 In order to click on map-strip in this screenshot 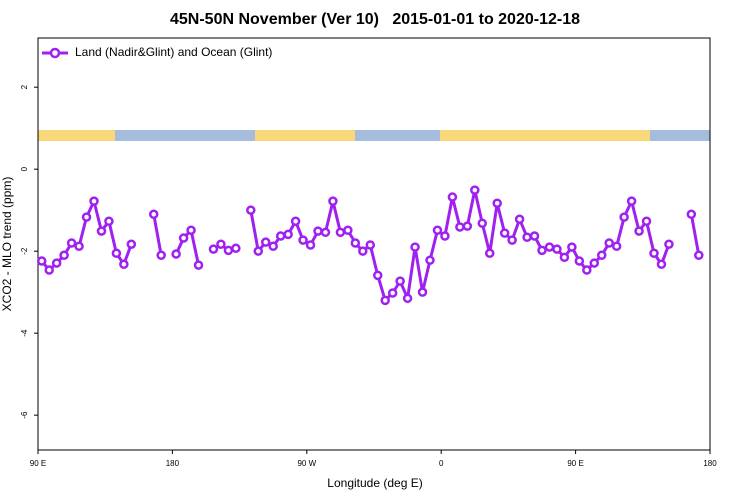, I will do `click(374, 135)`.